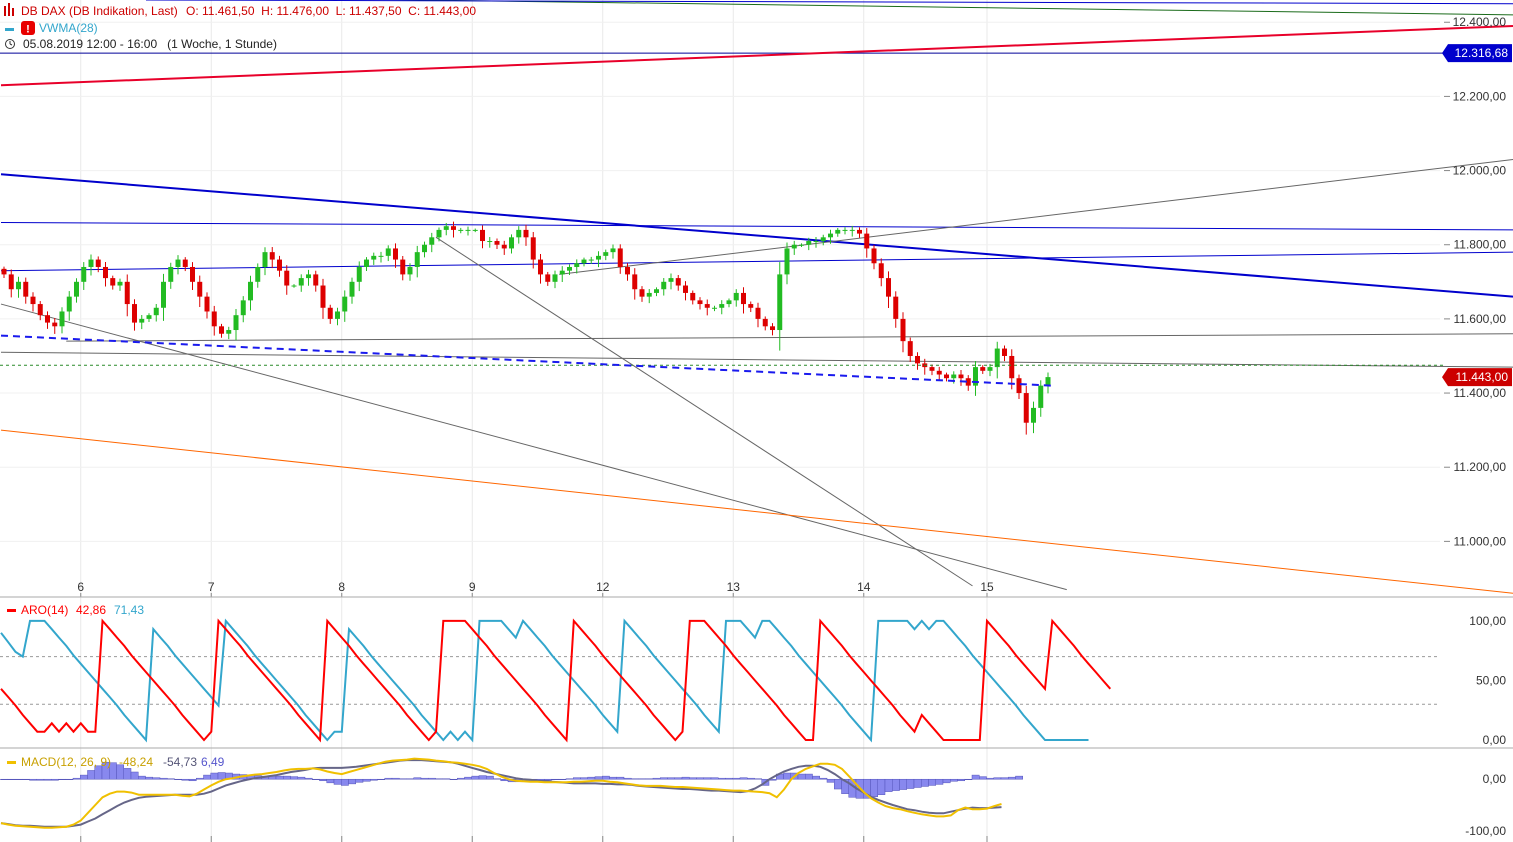  I want to click on y-tick-label: 0,00, so click(1495, 740).